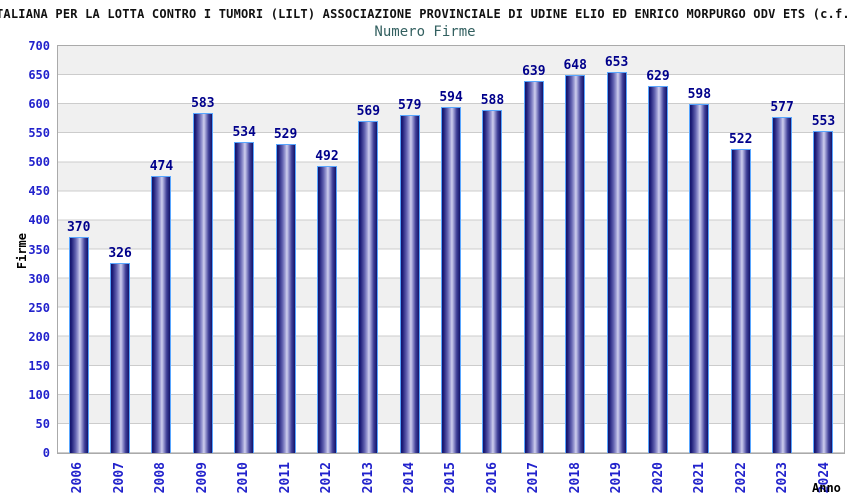  Describe the element at coordinates (244, 297) in the screenshot. I see `bar-2010` at that location.